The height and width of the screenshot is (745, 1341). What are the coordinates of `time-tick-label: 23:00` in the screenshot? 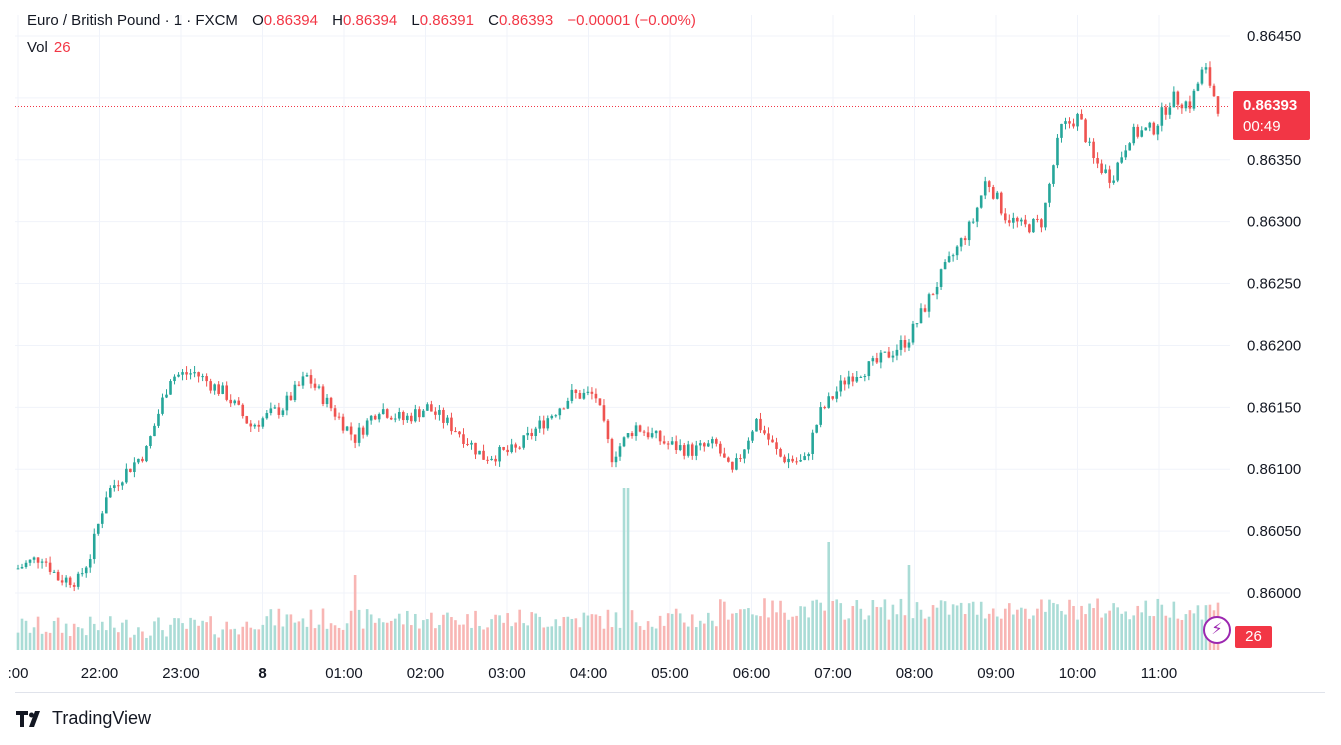 It's located at (181, 673).